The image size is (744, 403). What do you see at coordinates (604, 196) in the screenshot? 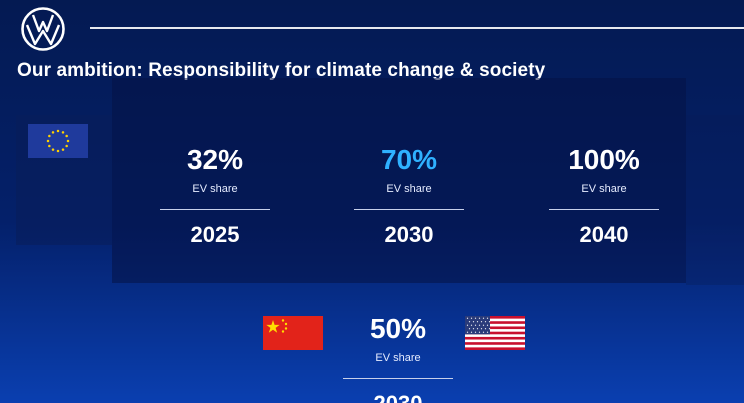
I see `ev-target-2040: 100% EV share 2040` at bounding box center [604, 196].